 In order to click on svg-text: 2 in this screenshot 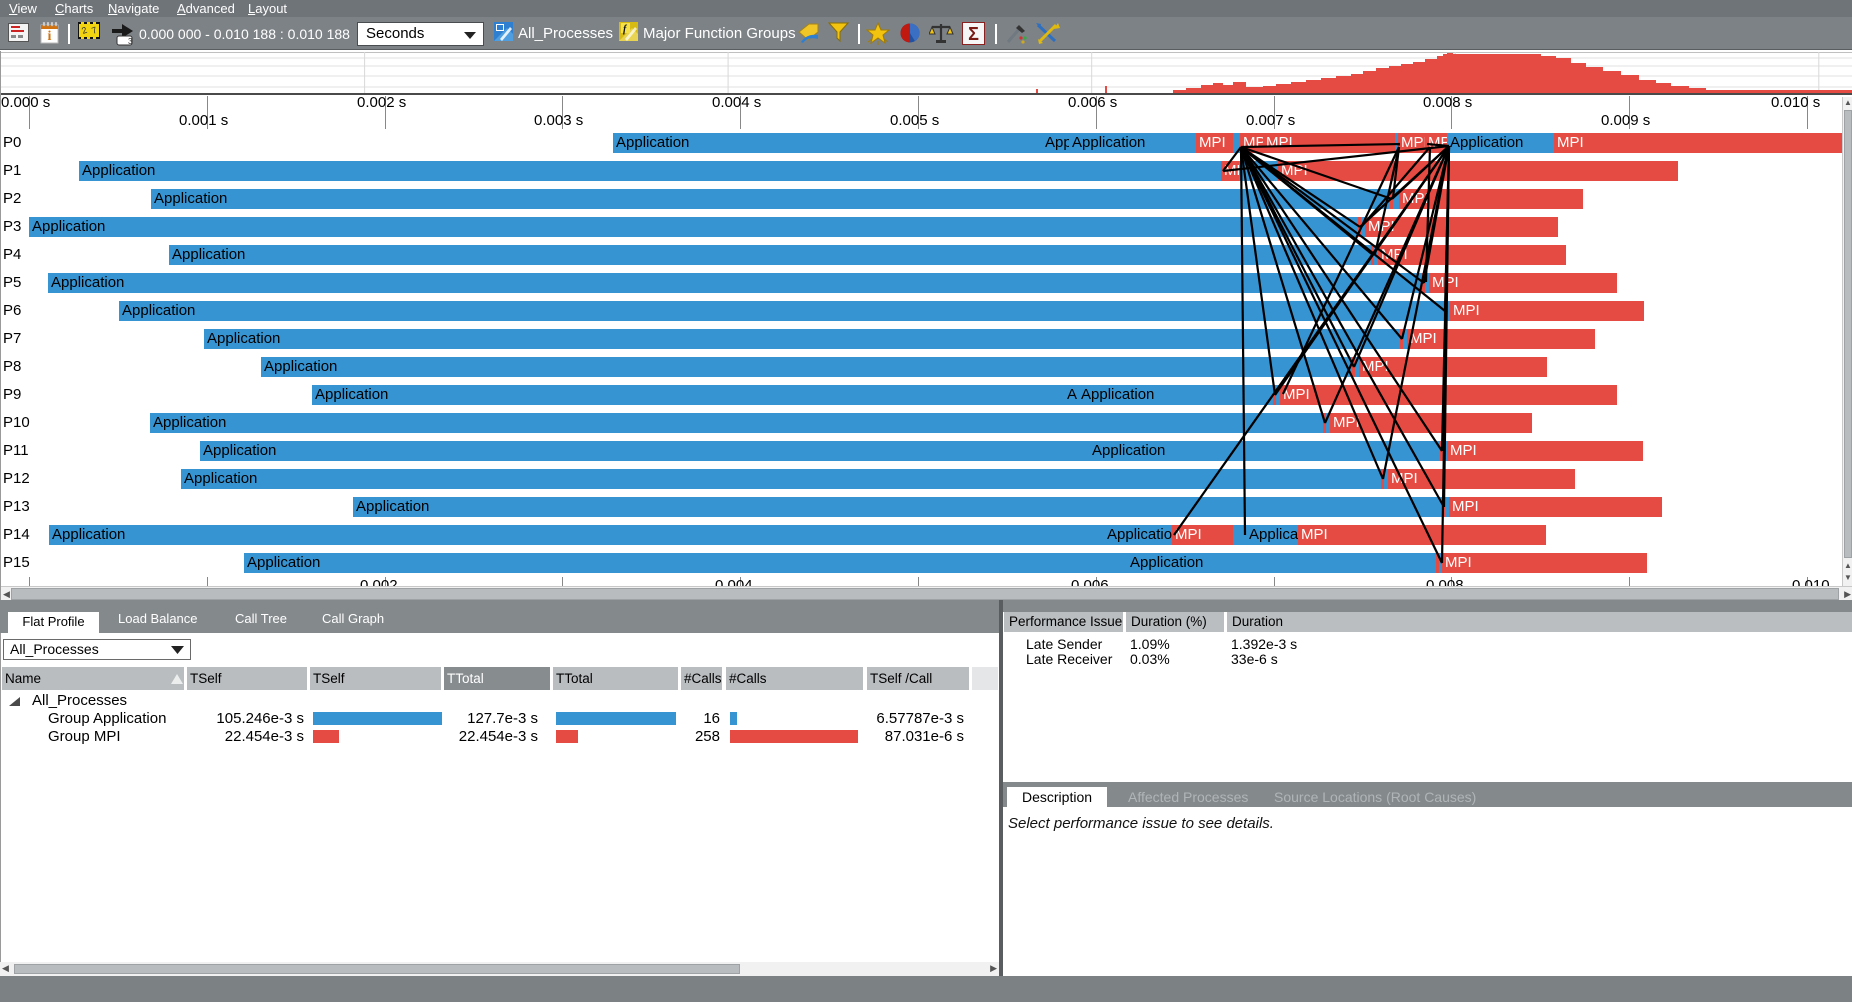, I will do `click(84, 30)`.